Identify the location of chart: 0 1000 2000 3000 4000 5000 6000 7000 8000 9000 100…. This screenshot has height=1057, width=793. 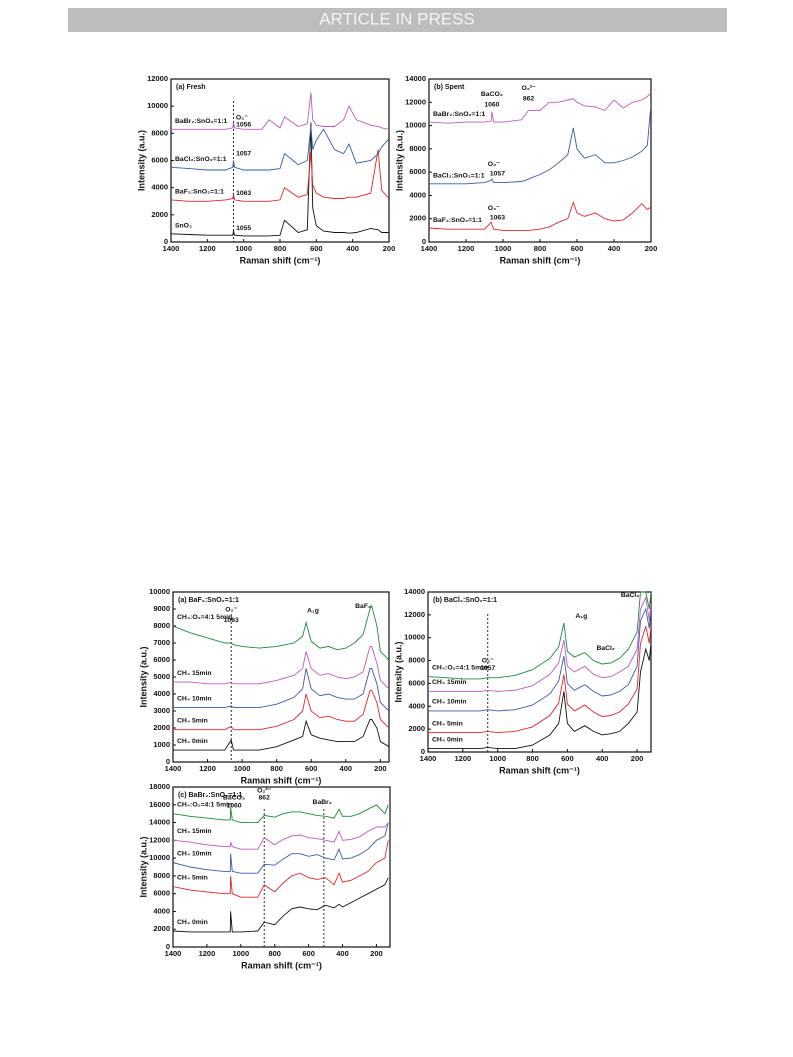
(264, 686).